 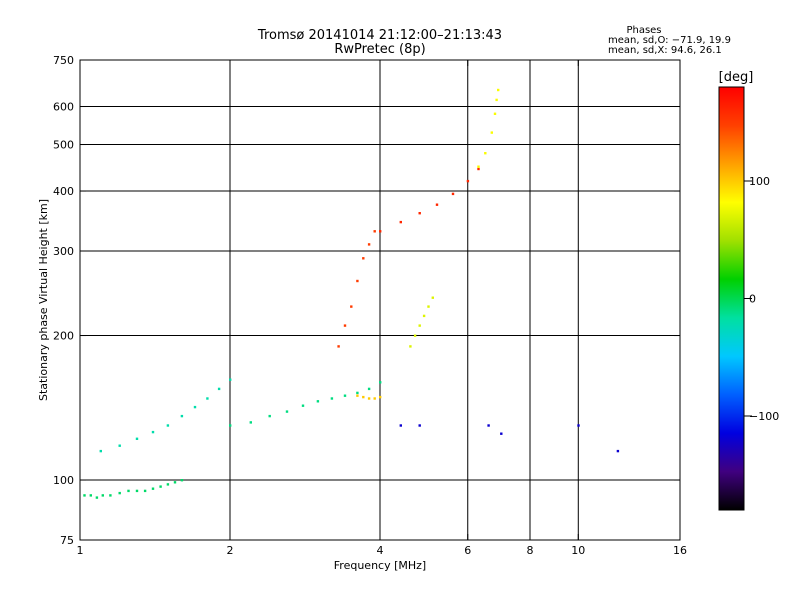 What do you see at coordinates (67, 540) in the screenshot?
I see `y-tick-label: 75` at bounding box center [67, 540].